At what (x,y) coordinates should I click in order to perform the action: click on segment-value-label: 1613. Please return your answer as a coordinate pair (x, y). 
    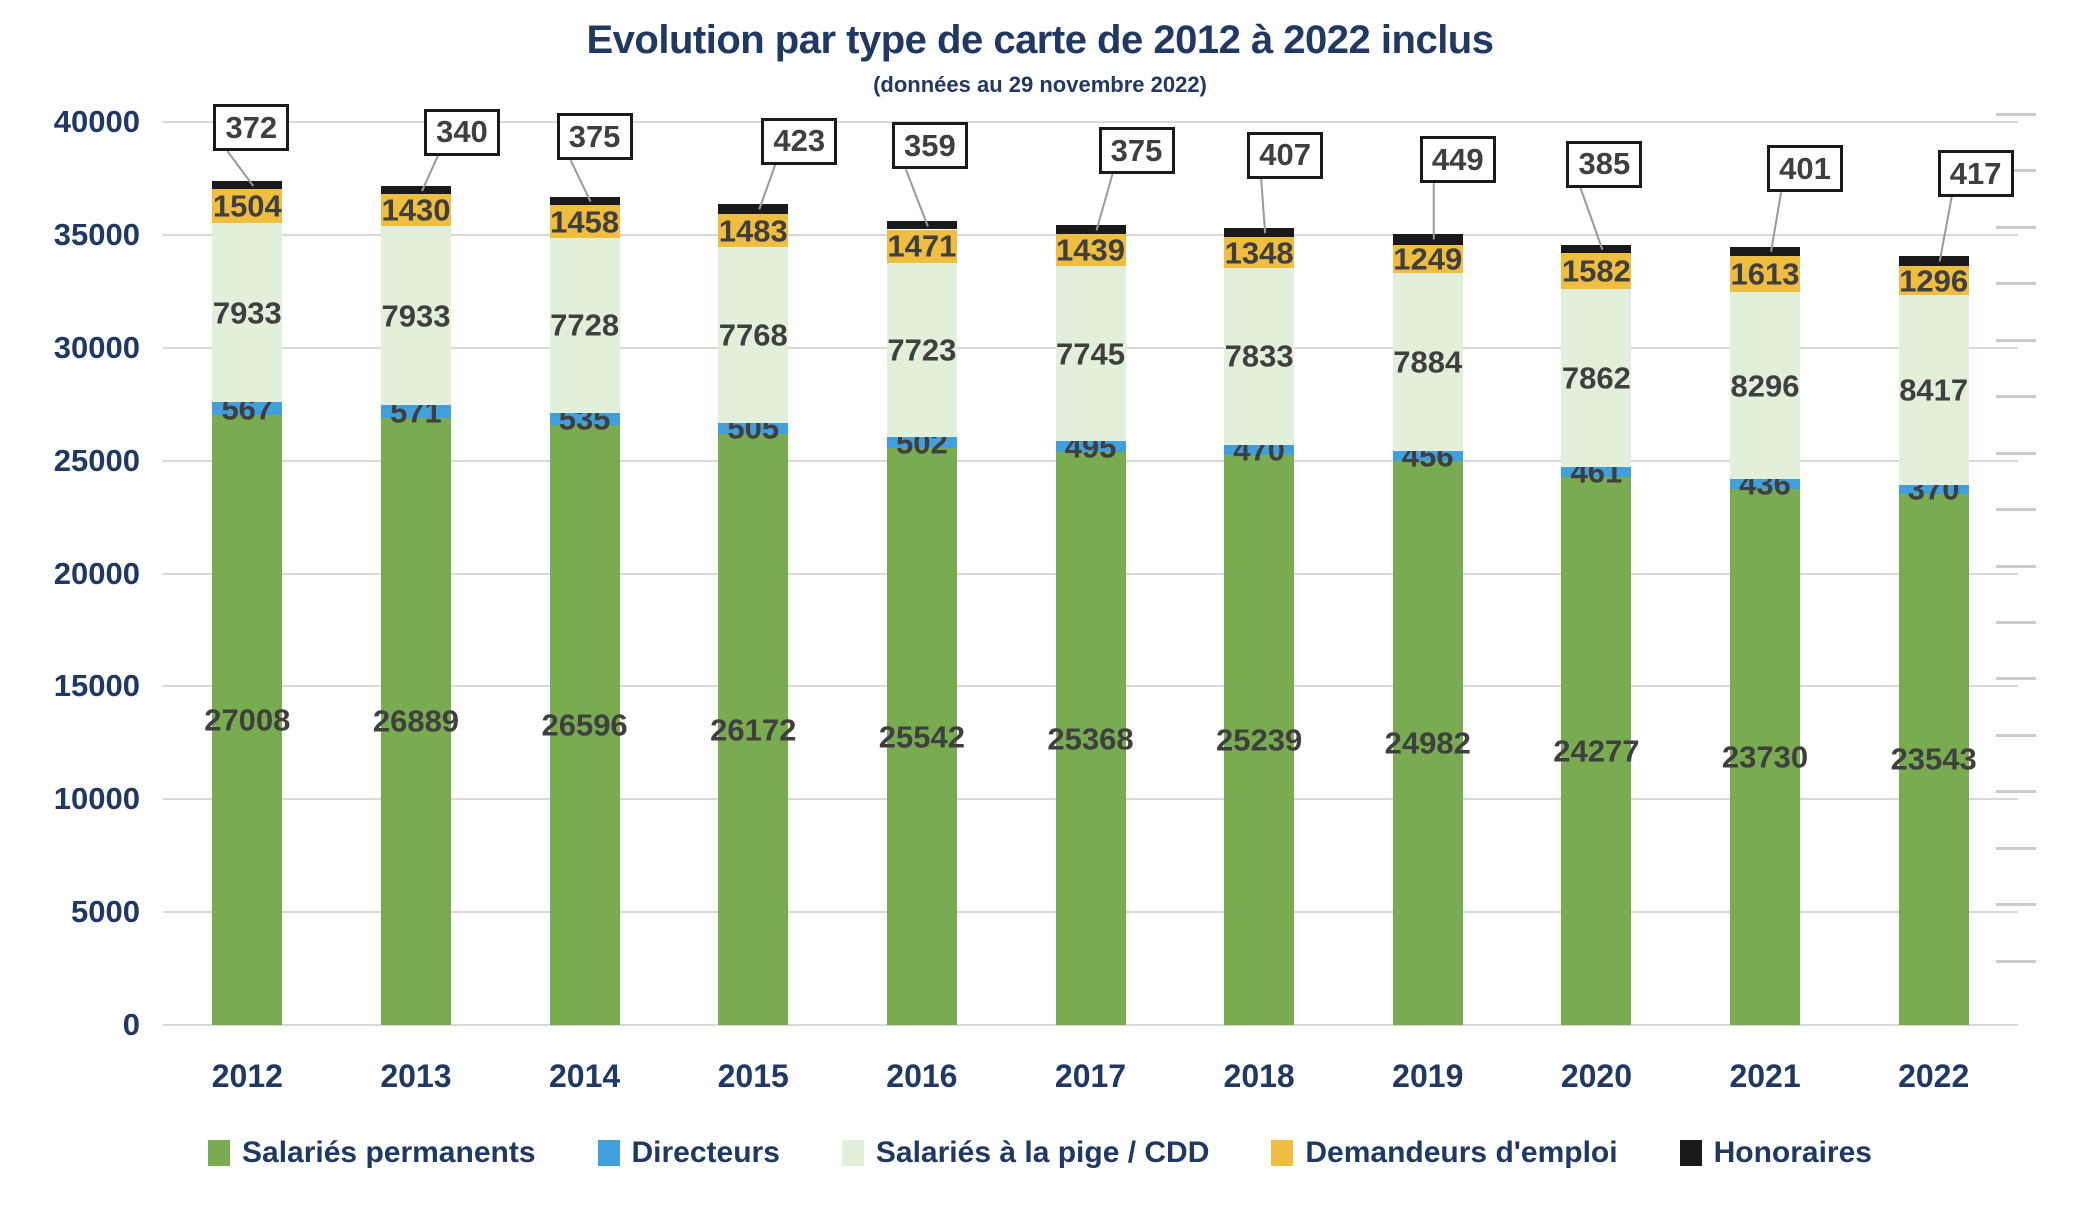
    Looking at the image, I should click on (1765, 274).